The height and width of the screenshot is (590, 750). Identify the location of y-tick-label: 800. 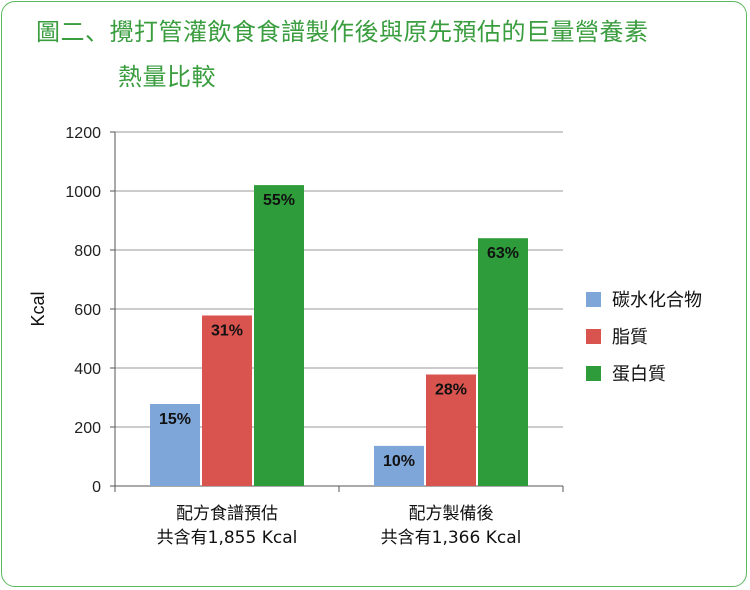
(87, 251).